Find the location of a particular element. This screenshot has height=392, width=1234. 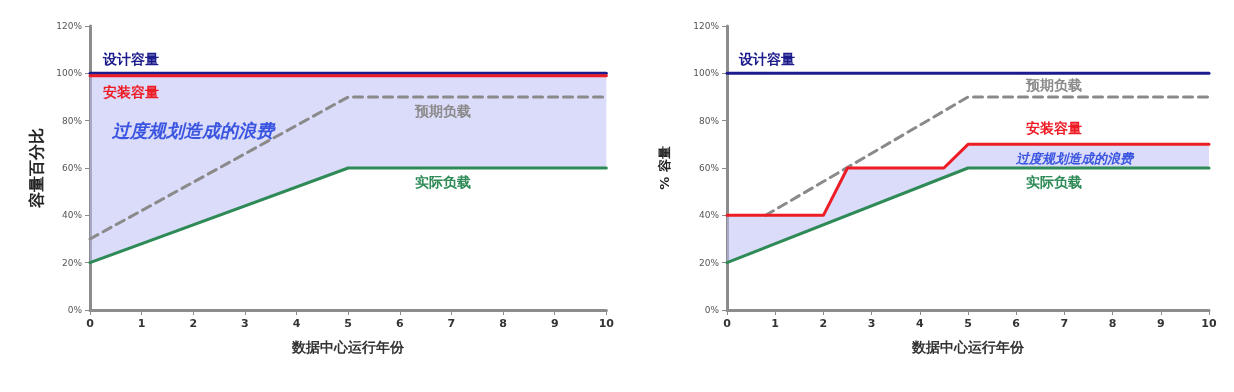

y-axis-title: 容量百分比 is located at coordinates (36, 168).